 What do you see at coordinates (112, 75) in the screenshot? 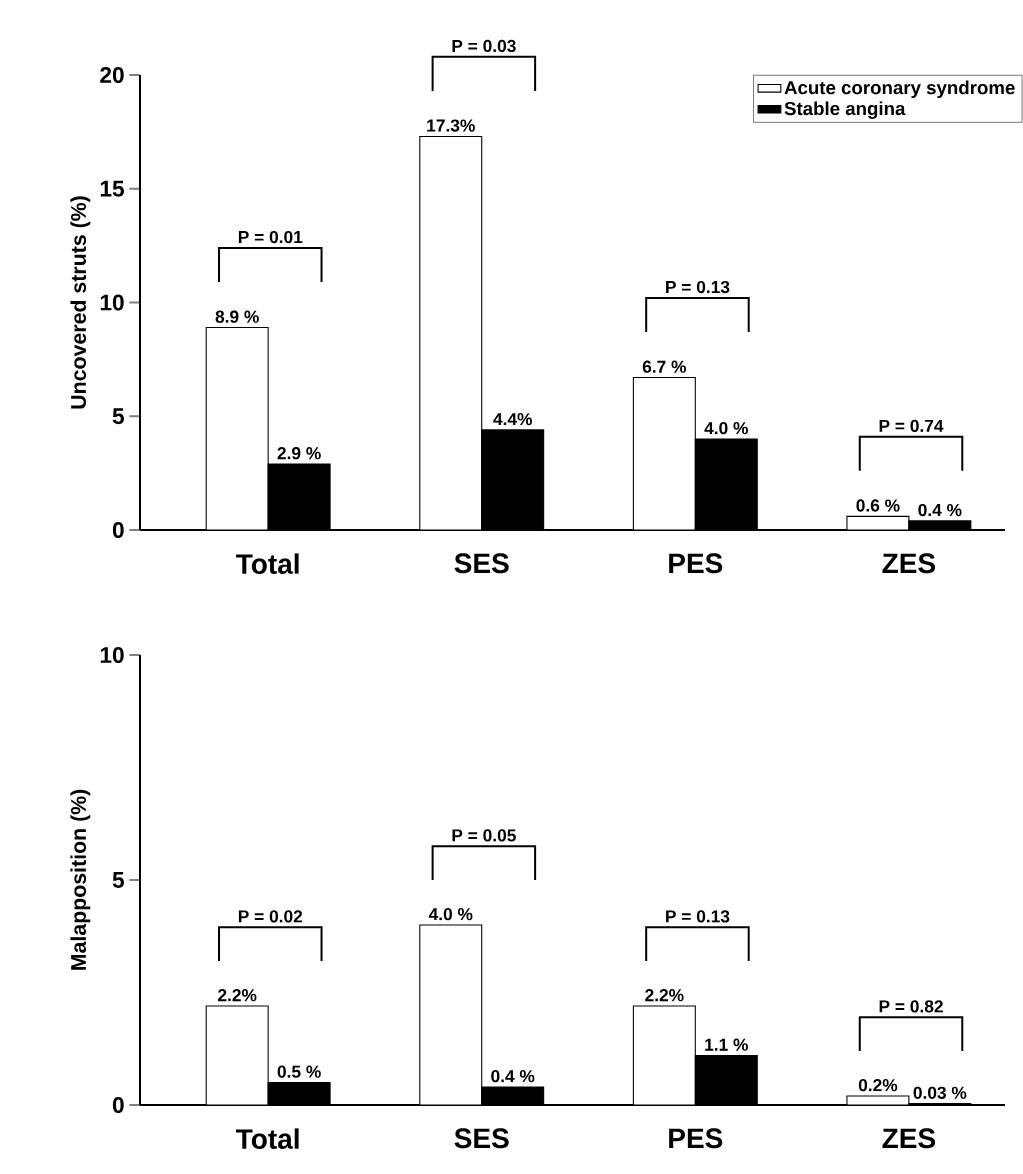
I see `y-tick-label: 20` at bounding box center [112, 75].